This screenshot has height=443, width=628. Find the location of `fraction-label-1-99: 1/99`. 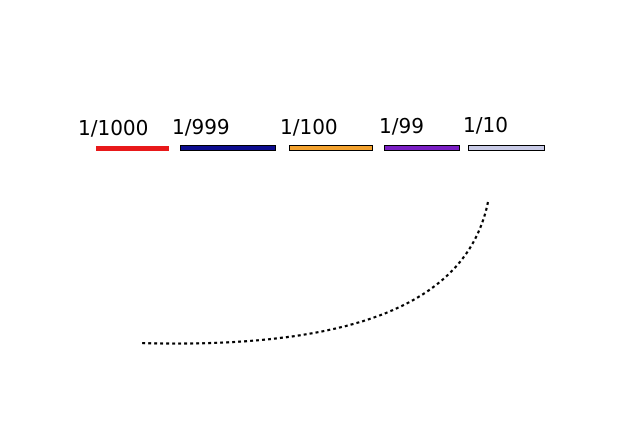

fraction-label-1-99: 1/99 is located at coordinates (401, 126).